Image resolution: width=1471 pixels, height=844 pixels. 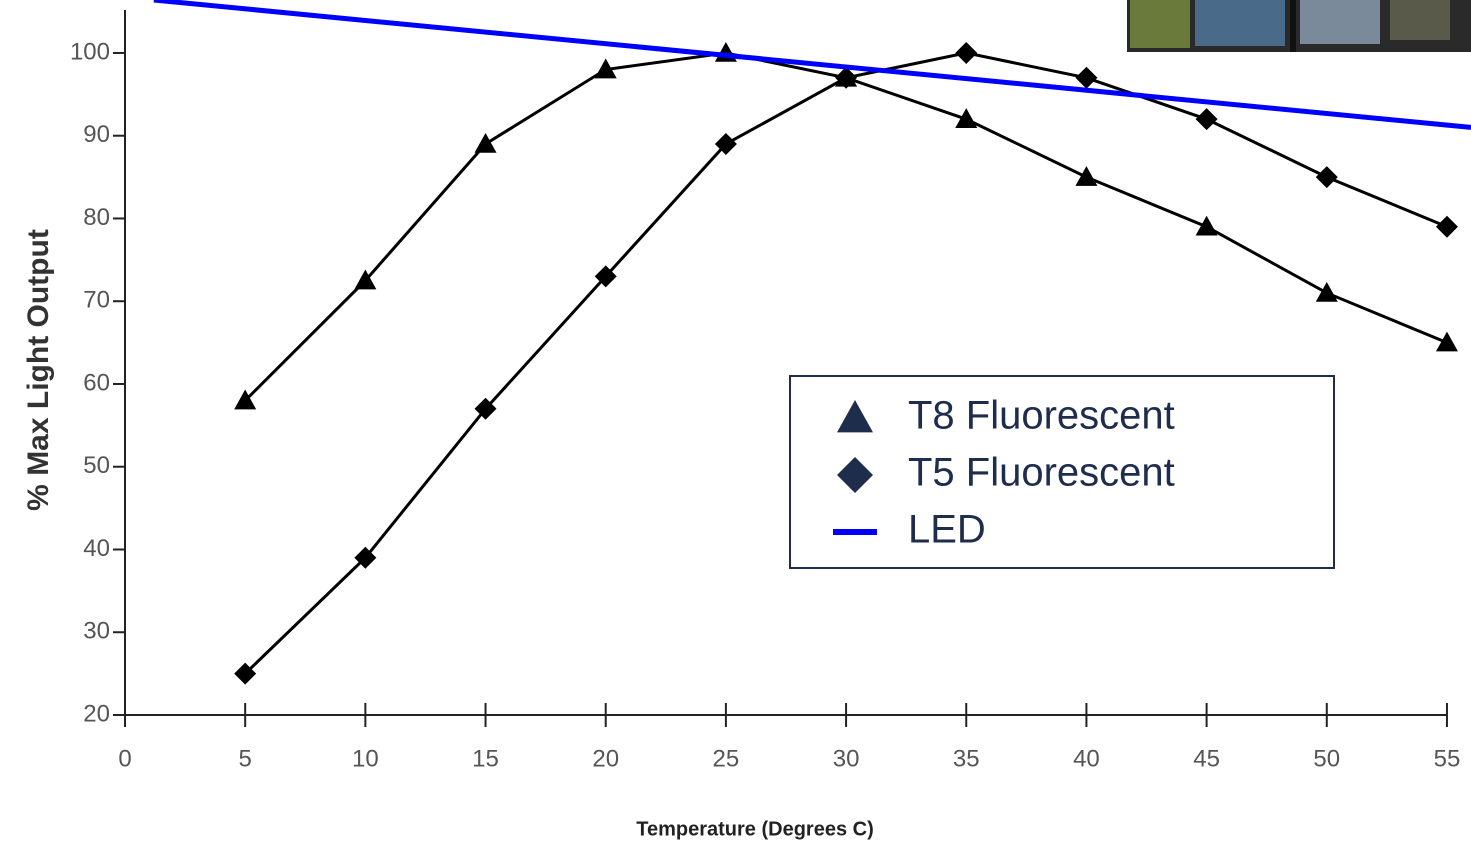 I want to click on y-tick-label: 20, so click(x=96, y=713).